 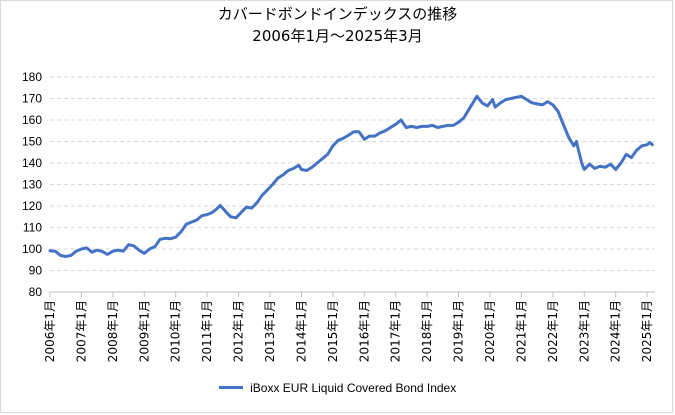 I want to click on chart-title: カバードボンドインデックスの推移, so click(x=337, y=14).